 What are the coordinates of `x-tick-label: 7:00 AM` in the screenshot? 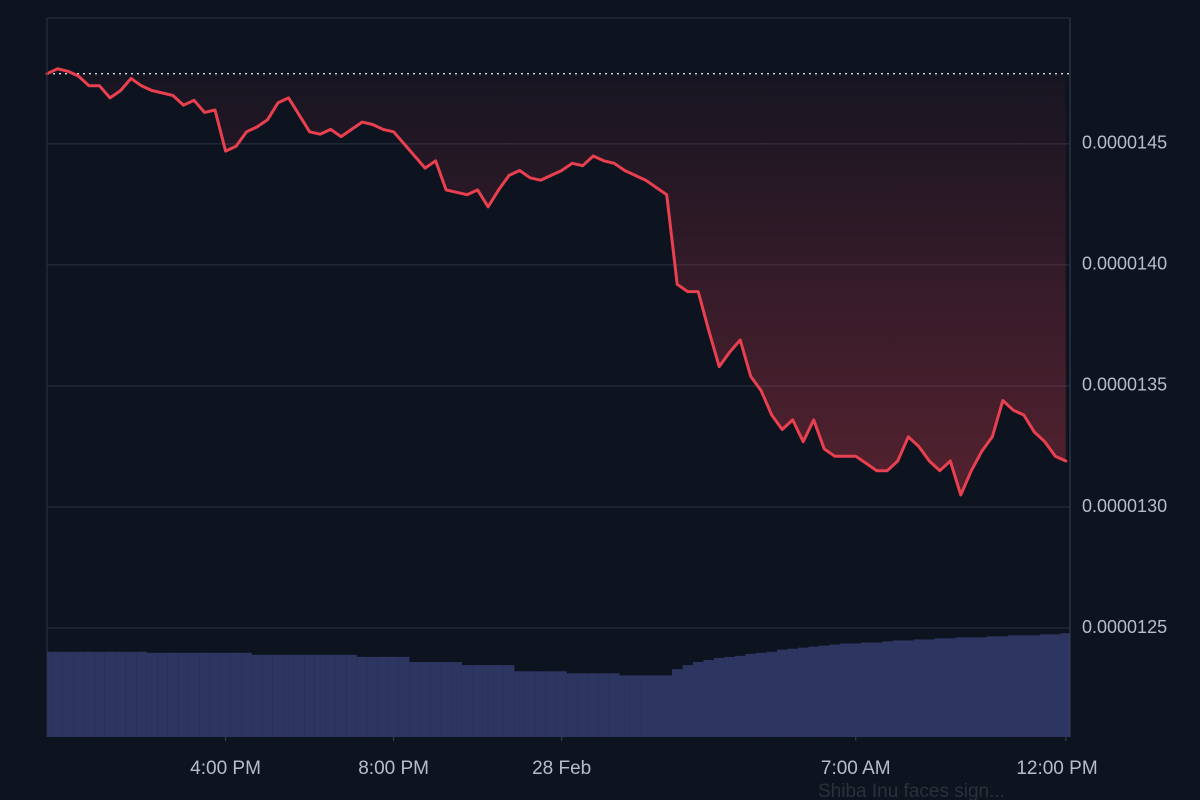 It's located at (856, 768).